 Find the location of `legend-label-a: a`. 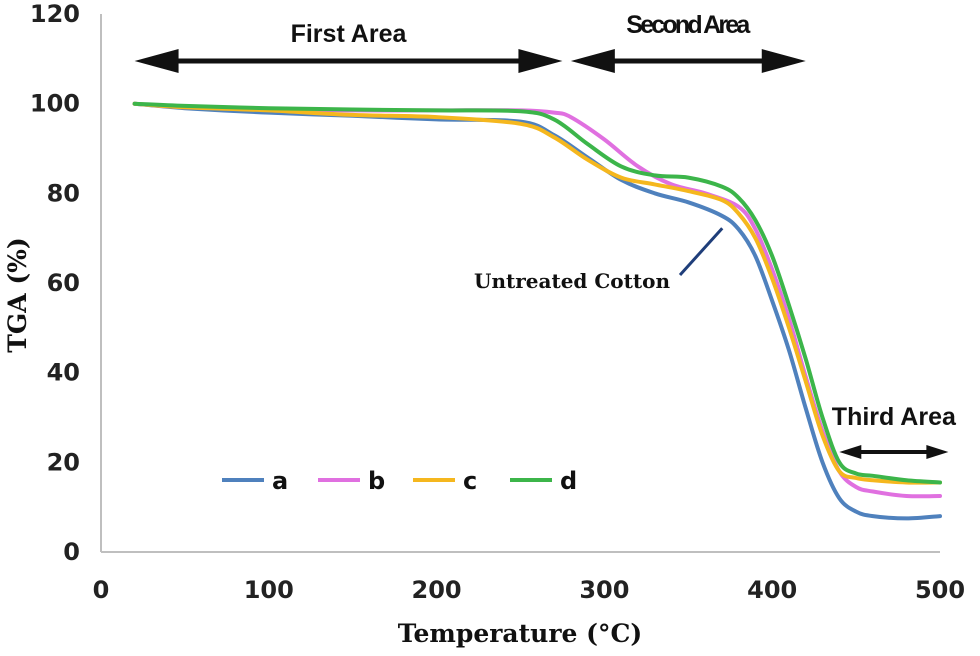

legend-label-a: a is located at coordinates (280, 481).